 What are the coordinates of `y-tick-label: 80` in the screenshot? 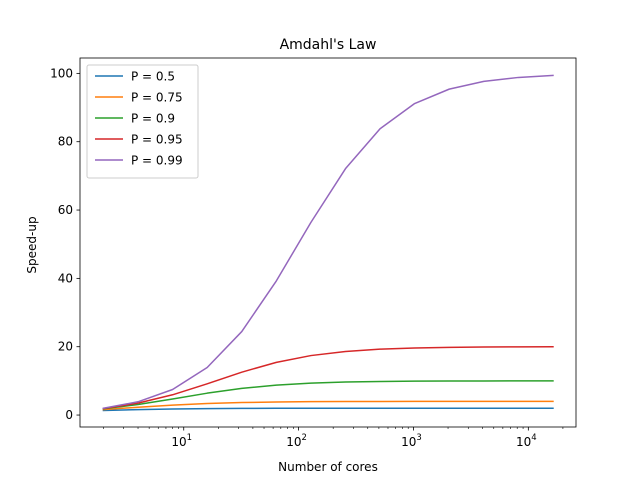 It's located at (65, 142).